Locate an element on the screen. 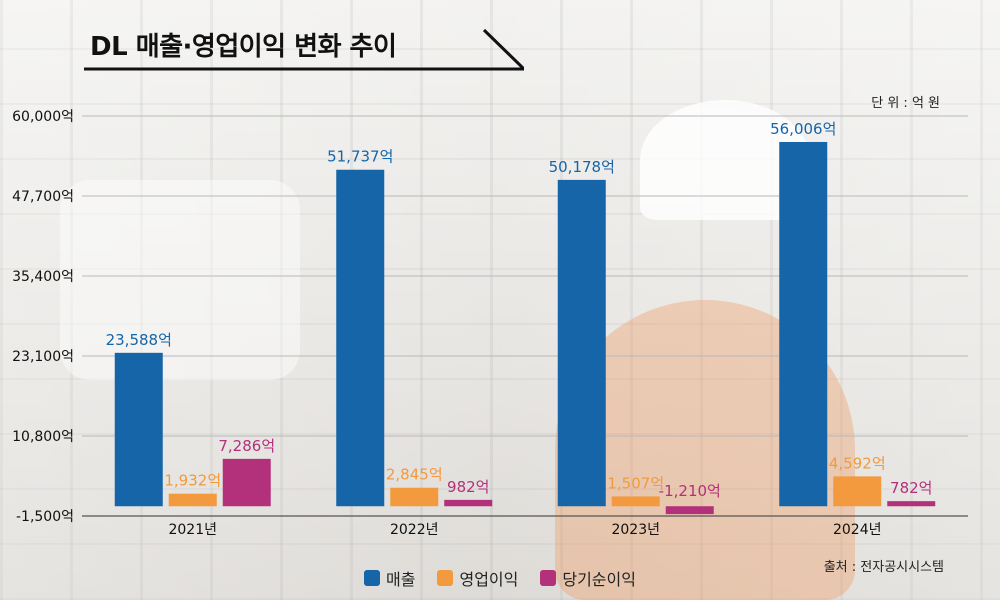  legend-label-sales: 매출 is located at coordinates (401, 579).